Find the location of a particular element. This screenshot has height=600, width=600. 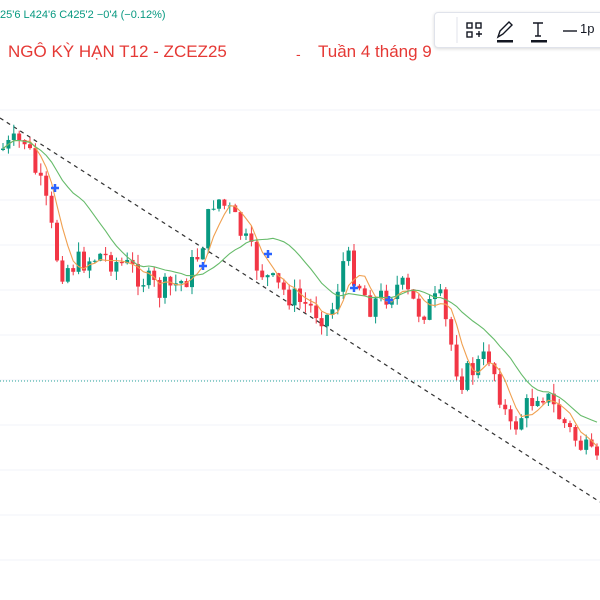

toolbar-icons is located at coordinates (516, 30).